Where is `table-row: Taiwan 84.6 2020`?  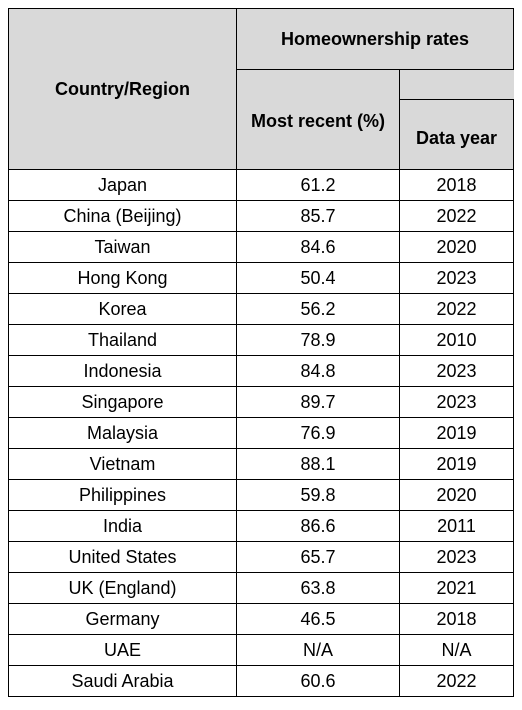
table-row: Taiwan 84.6 2020 is located at coordinates (261, 247).